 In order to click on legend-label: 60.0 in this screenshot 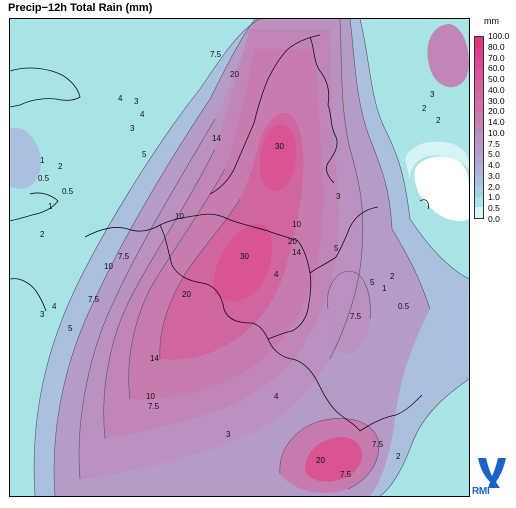, I will do `click(496, 68)`.